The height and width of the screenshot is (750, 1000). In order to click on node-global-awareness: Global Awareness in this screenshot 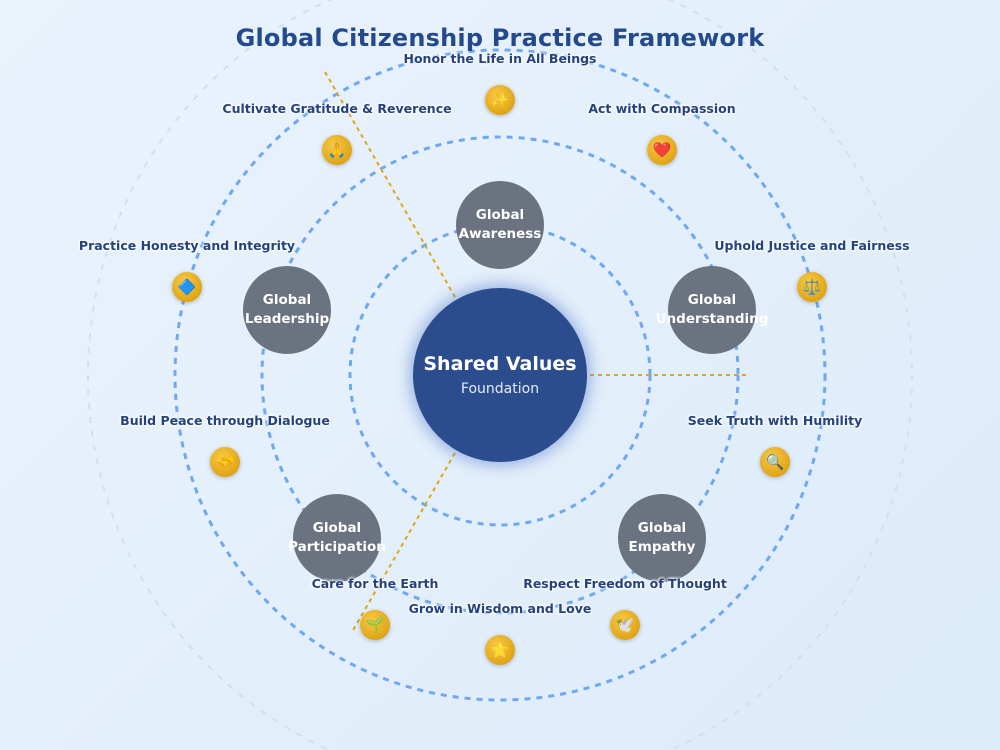, I will do `click(500, 225)`.